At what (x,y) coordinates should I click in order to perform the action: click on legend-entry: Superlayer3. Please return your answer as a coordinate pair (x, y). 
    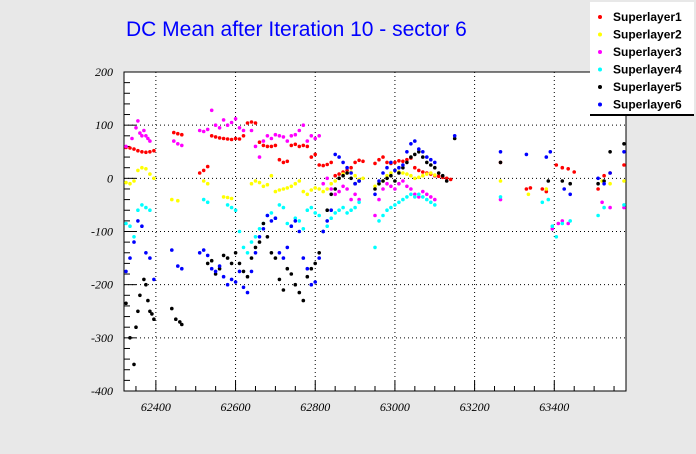
    Looking at the image, I should click on (647, 52).